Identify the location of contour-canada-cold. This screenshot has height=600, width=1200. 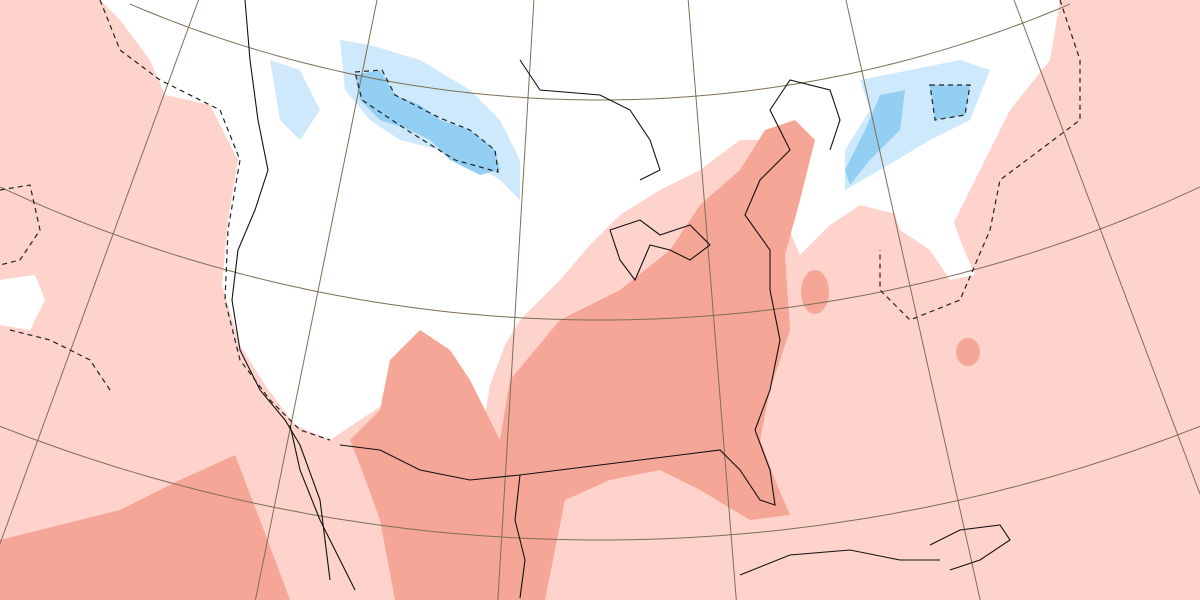
(426, 121).